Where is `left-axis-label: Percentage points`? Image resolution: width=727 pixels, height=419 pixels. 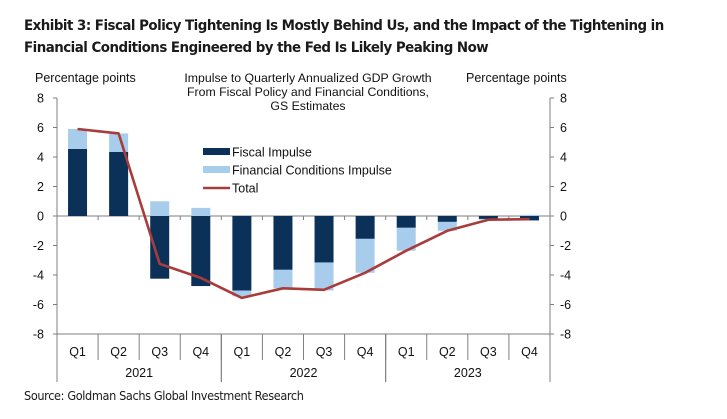
left-axis-label: Percentage points is located at coordinates (85, 78).